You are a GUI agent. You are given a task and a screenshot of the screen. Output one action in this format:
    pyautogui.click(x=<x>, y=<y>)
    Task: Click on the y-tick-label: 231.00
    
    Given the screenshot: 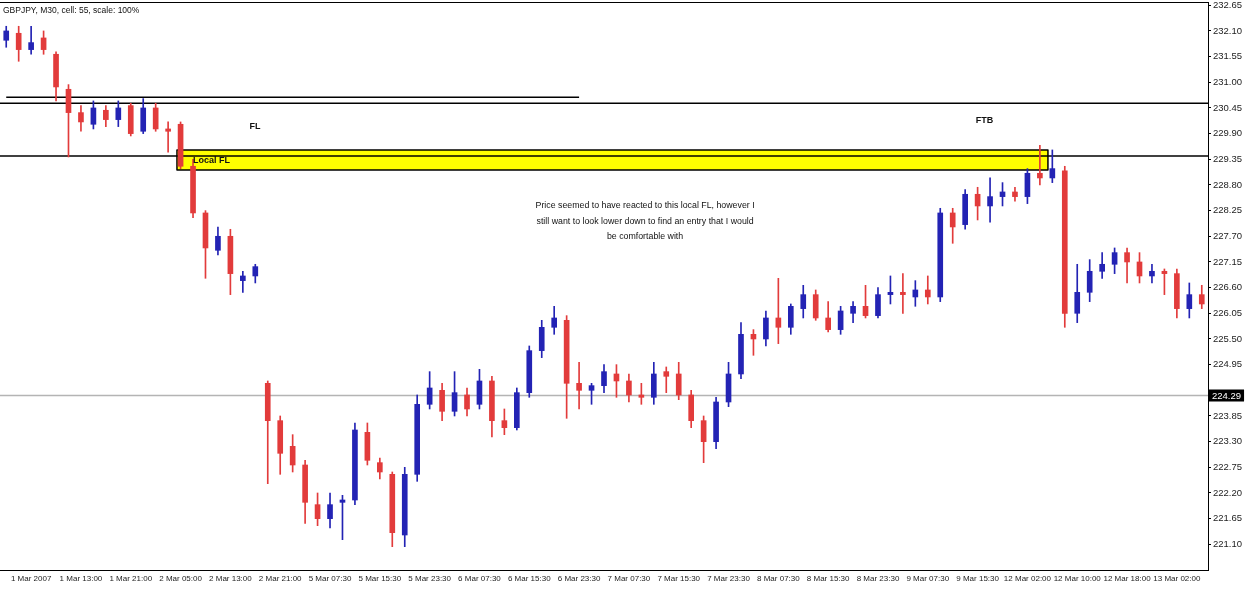 What is the action you would take?
    pyautogui.click(x=1228, y=81)
    